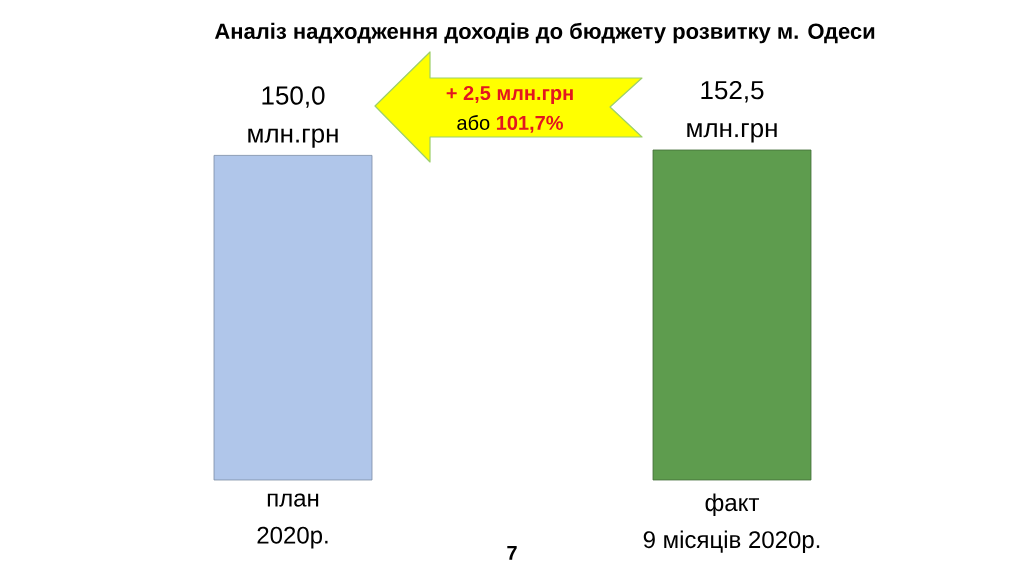 Image resolution: width=1021 pixels, height=577 pixels. What do you see at coordinates (512, 553) in the screenshot?
I see `text: 7` at bounding box center [512, 553].